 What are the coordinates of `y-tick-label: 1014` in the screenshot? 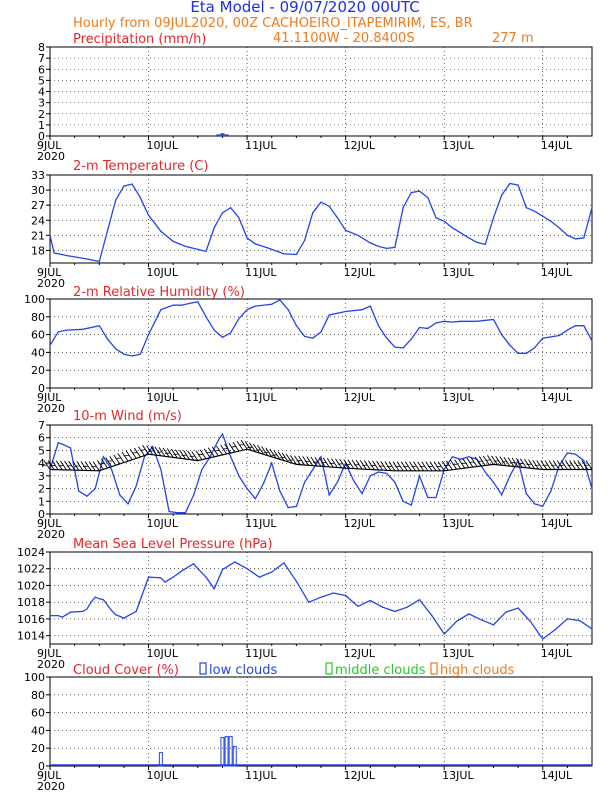 It's located at (31, 636).